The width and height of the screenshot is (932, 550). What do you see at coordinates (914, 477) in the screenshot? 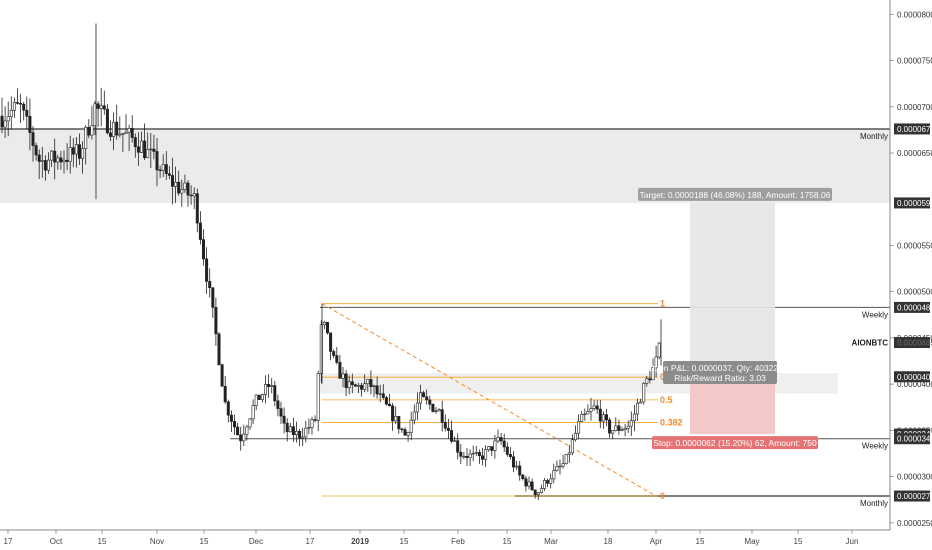
I see `y-tick-label: 0.0000300` at bounding box center [914, 477].